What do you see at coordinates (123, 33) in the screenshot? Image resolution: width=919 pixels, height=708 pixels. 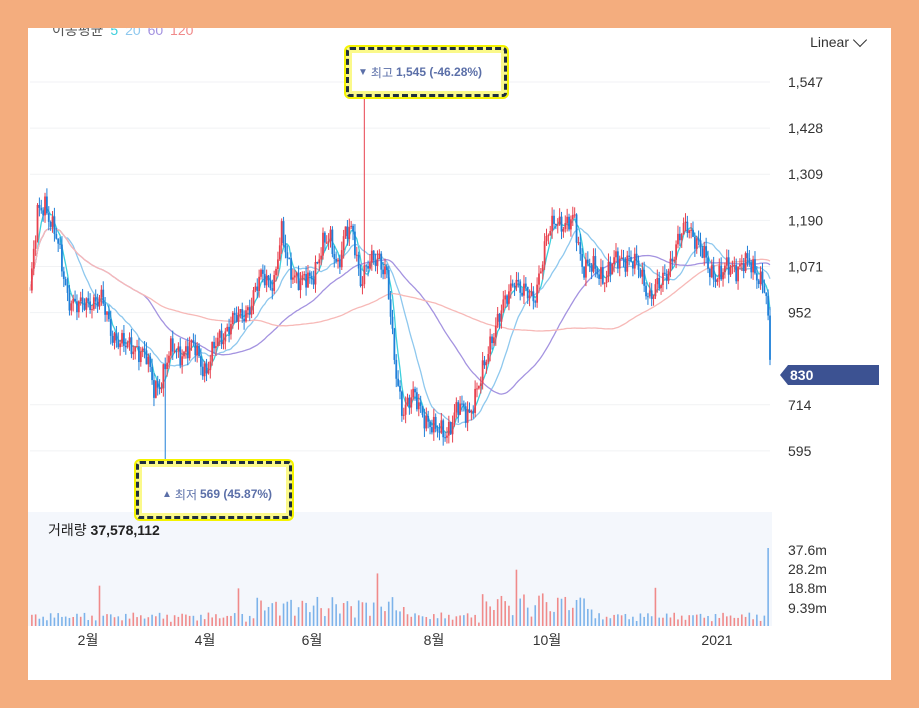 I see `ma-legend: 이동평균 5 20 60 120` at bounding box center [123, 33].